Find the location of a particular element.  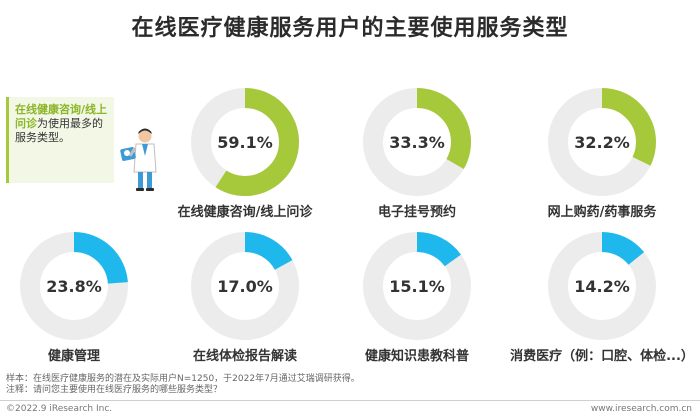

donut-value-label: 33.3% is located at coordinates (417, 142).